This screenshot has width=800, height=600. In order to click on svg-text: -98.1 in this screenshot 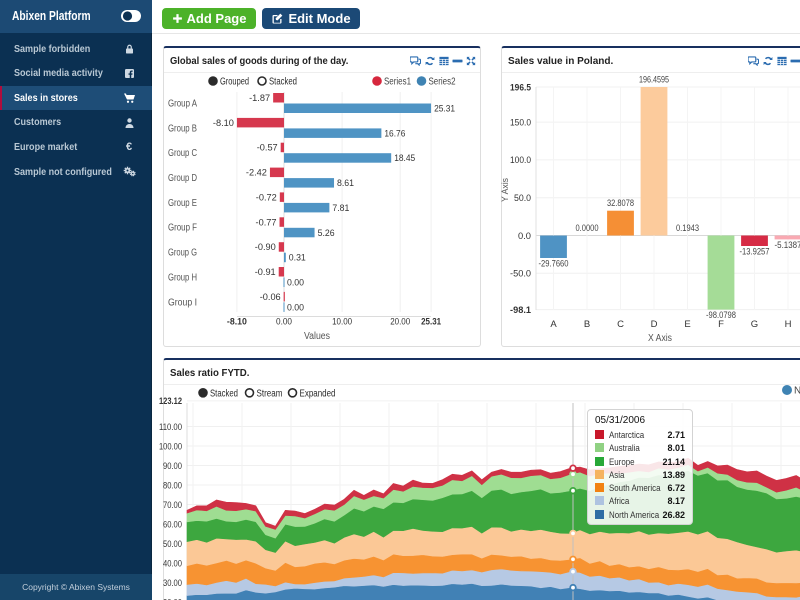, I will do `click(521, 310)`.